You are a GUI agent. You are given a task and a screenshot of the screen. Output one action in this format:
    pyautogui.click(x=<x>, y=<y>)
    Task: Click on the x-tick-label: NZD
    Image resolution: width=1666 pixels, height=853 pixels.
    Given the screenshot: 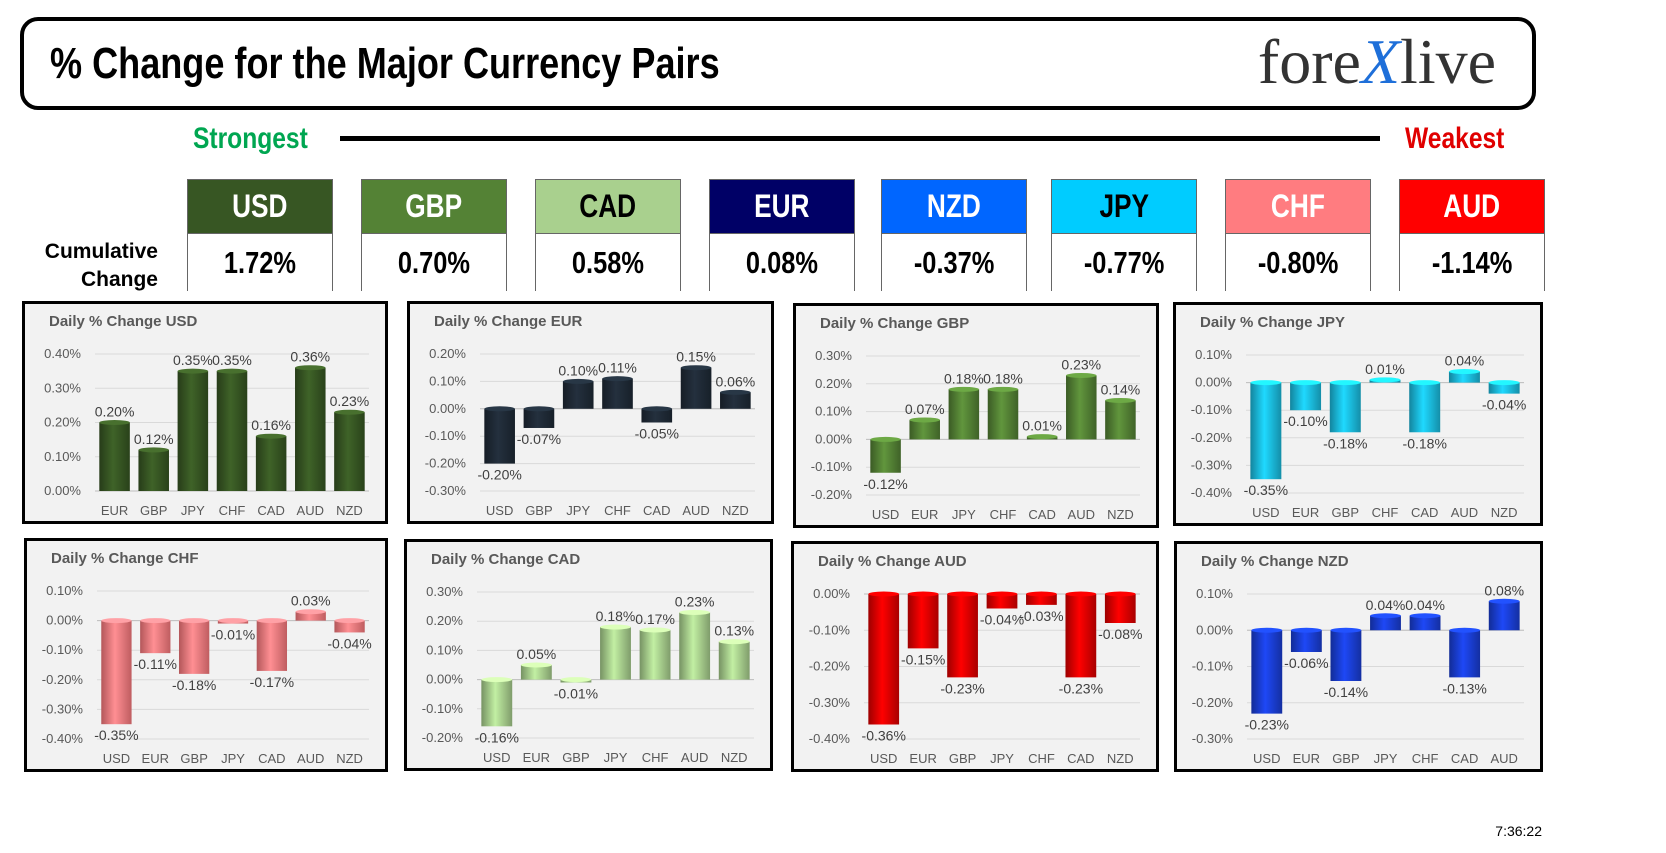 What is the action you would take?
    pyautogui.click(x=349, y=758)
    